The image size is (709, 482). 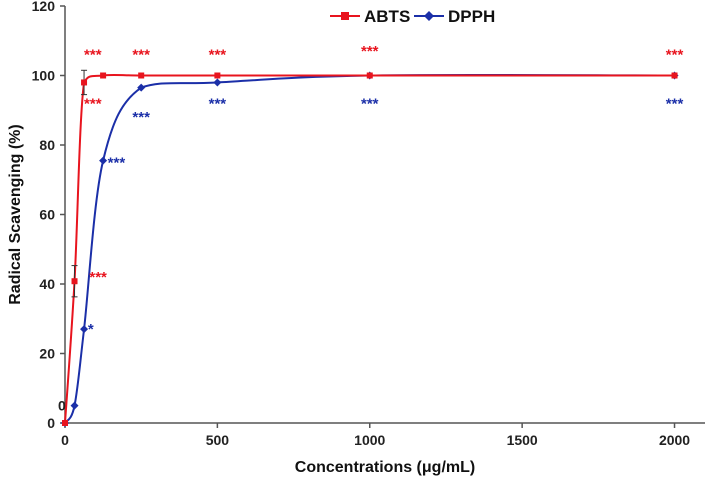 I want to click on x-tick-label: 1500, so click(x=522, y=440).